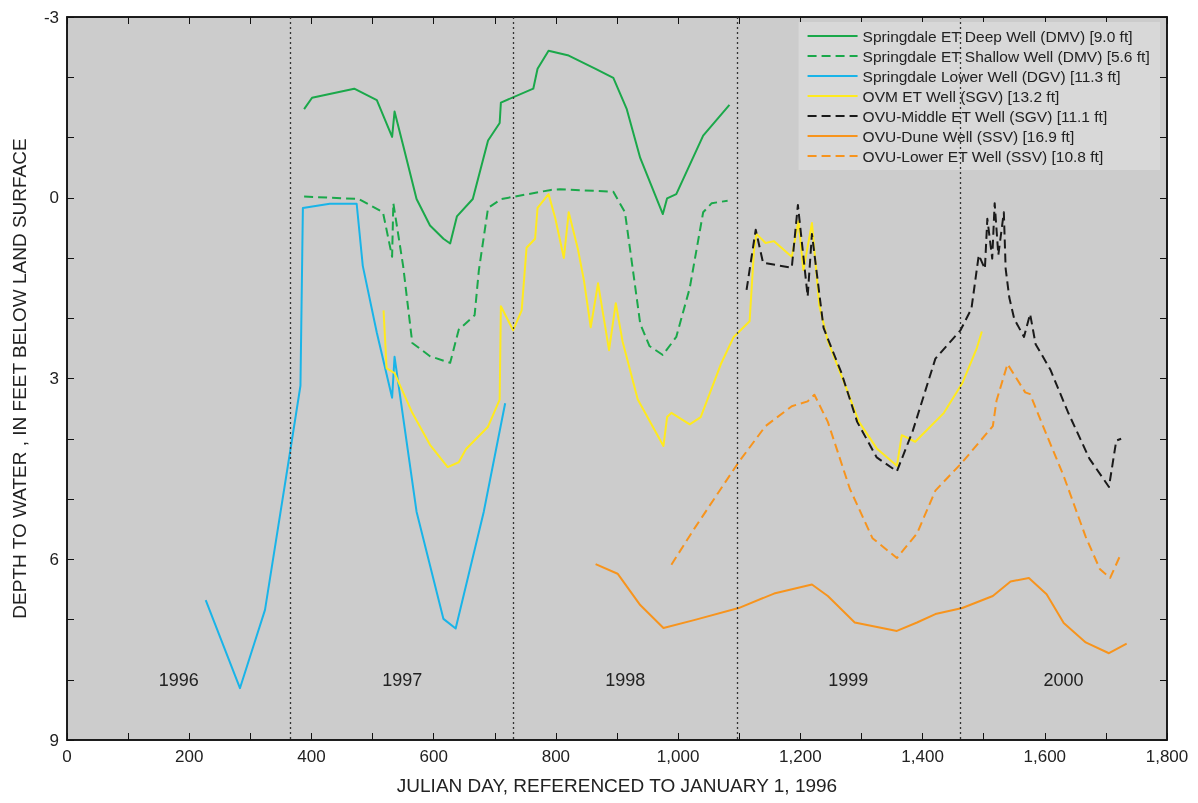 The width and height of the screenshot is (1198, 803). Describe the element at coordinates (54, 740) in the screenshot. I see `y-tick-label: 9` at that location.